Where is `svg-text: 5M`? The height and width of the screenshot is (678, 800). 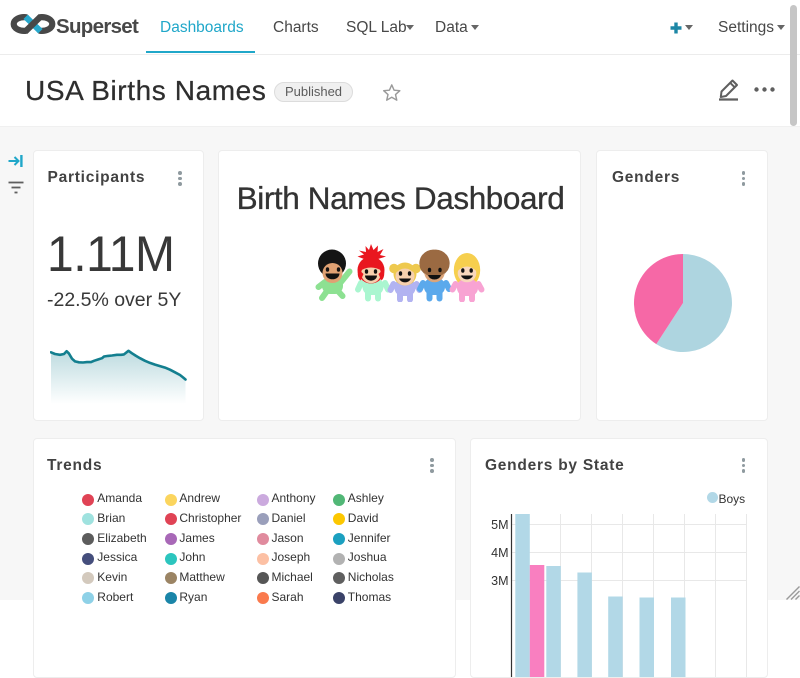
svg-text: 5M is located at coordinates (499, 525).